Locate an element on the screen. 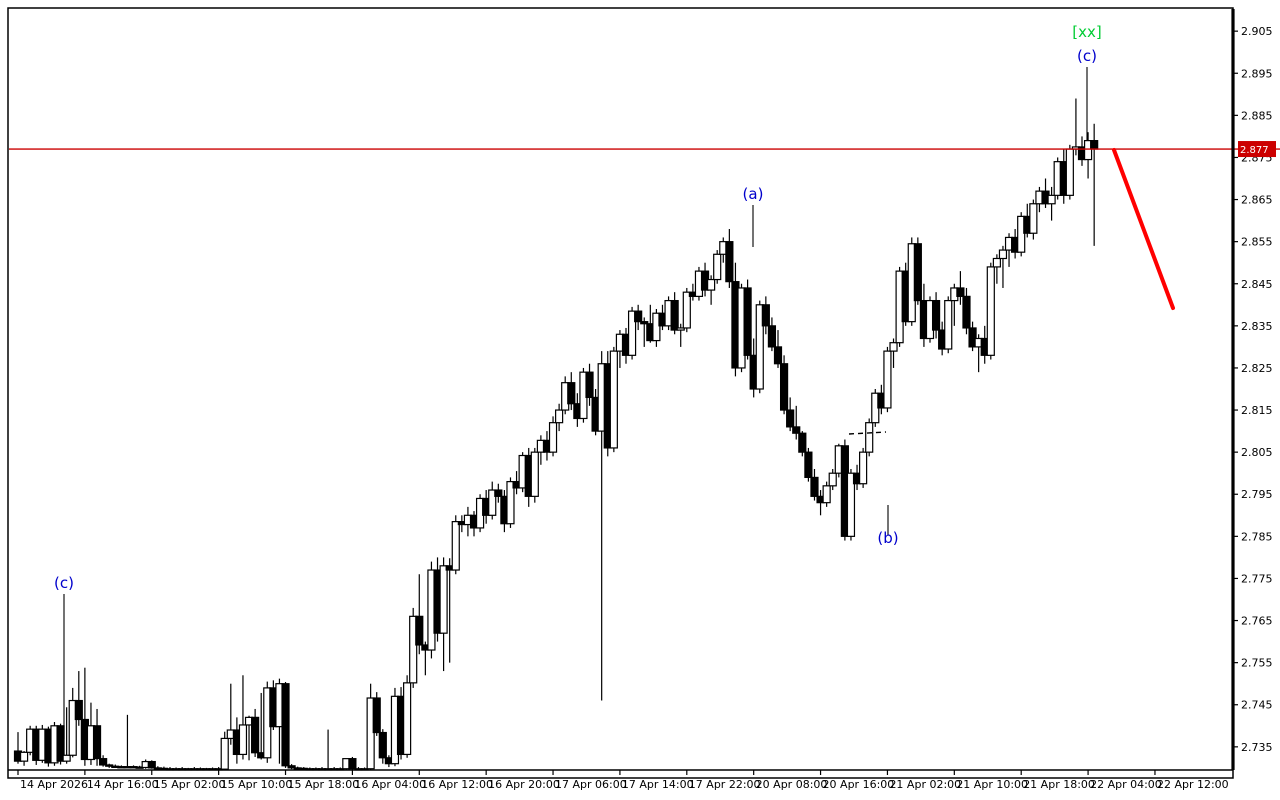  box-label-xx: [xx] is located at coordinates (1086, 32).